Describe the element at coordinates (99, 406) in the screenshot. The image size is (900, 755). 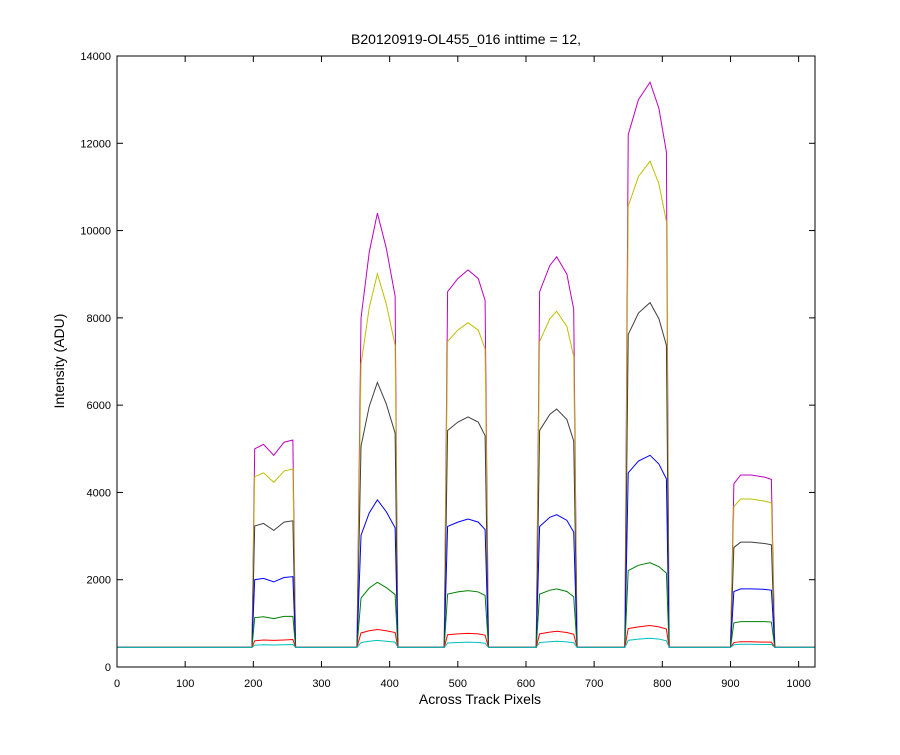
I see `y-tick-label: 6000` at that location.